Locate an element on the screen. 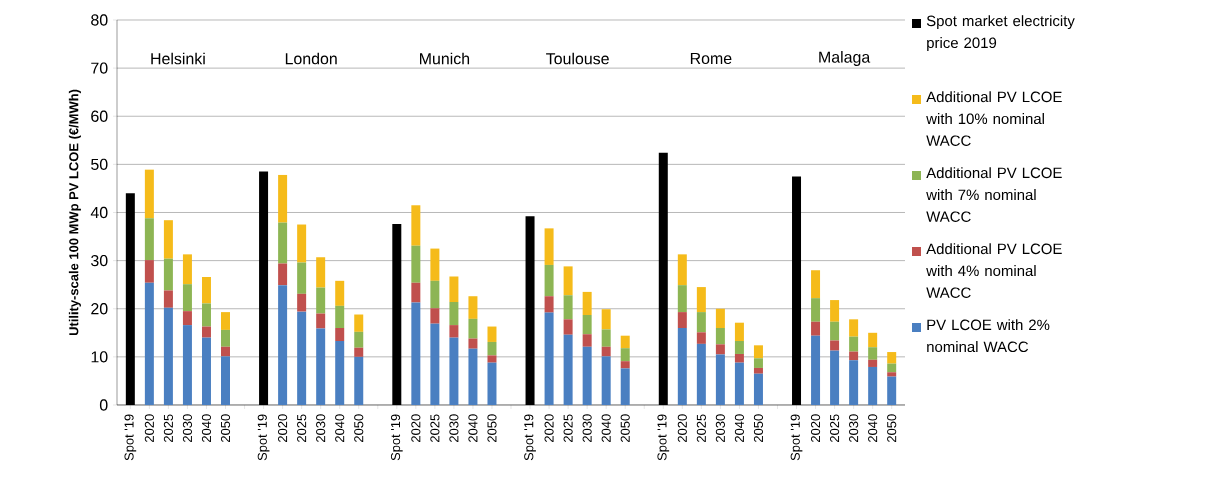 This screenshot has width=1213, height=491. y-tick-label: 10 is located at coordinates (99, 357).